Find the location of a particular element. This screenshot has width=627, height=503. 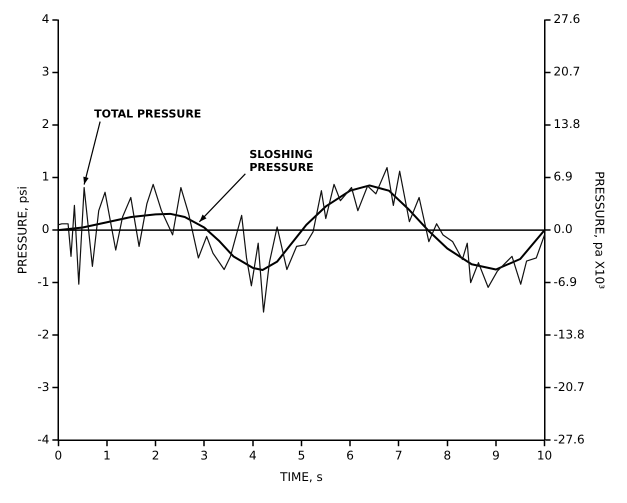

y-tick-label: -1 is located at coordinates (43, 281).